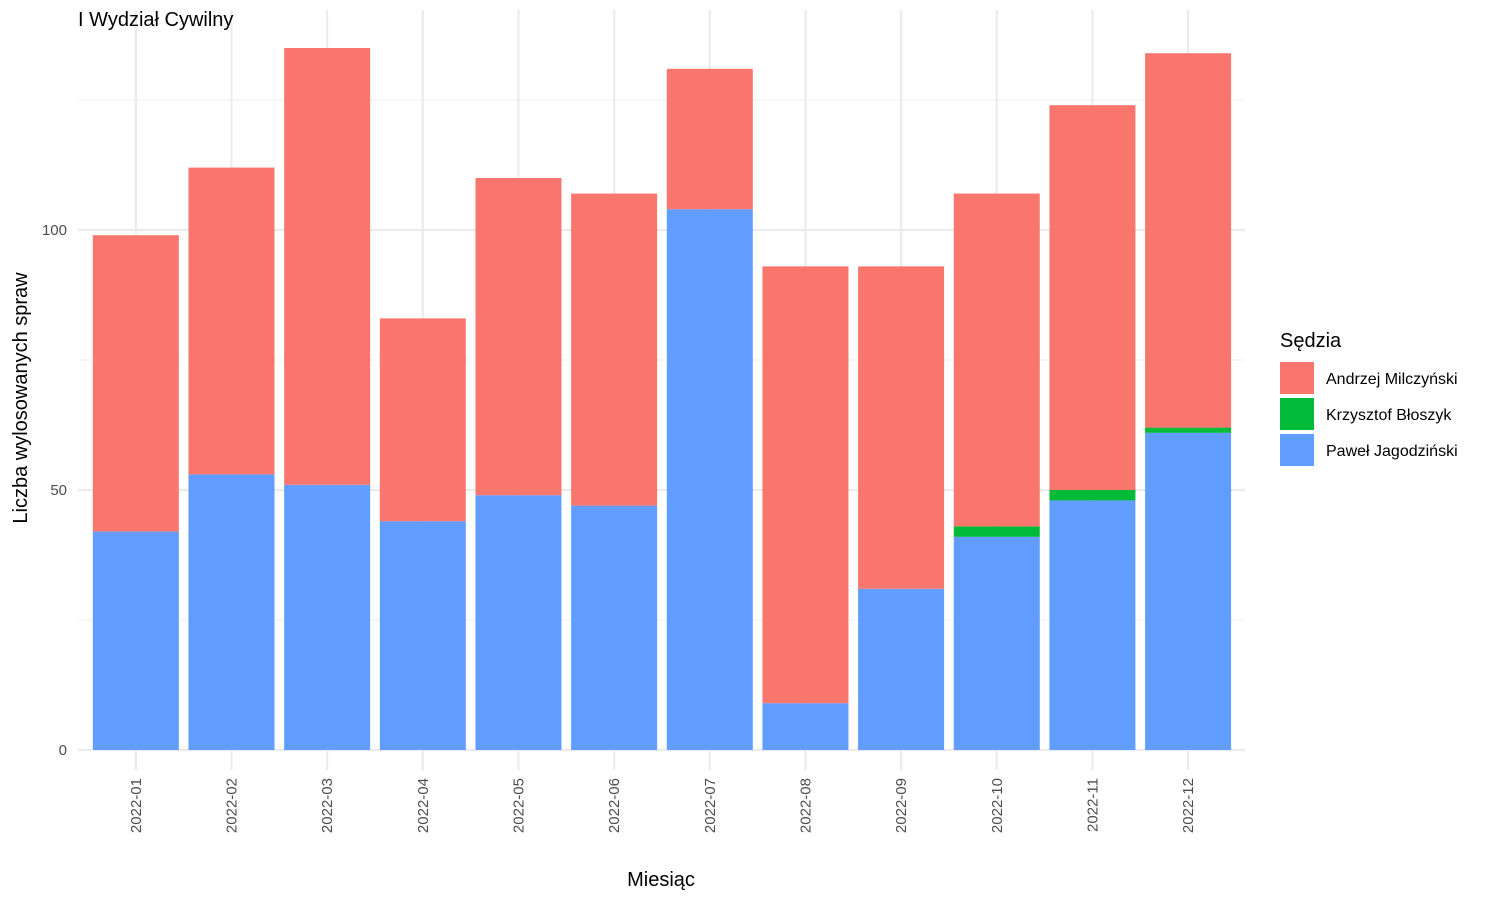  What do you see at coordinates (1311, 341) in the screenshot?
I see `legend-title: Sędzia` at bounding box center [1311, 341].